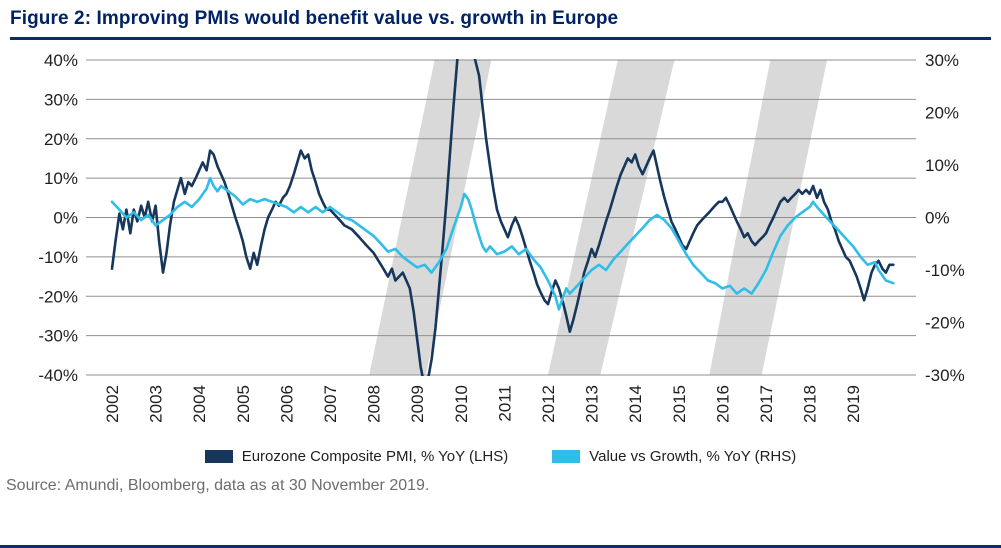 The width and height of the screenshot is (1001, 548). What do you see at coordinates (679, 404) in the screenshot?
I see `svg-text: 2015` at bounding box center [679, 404].